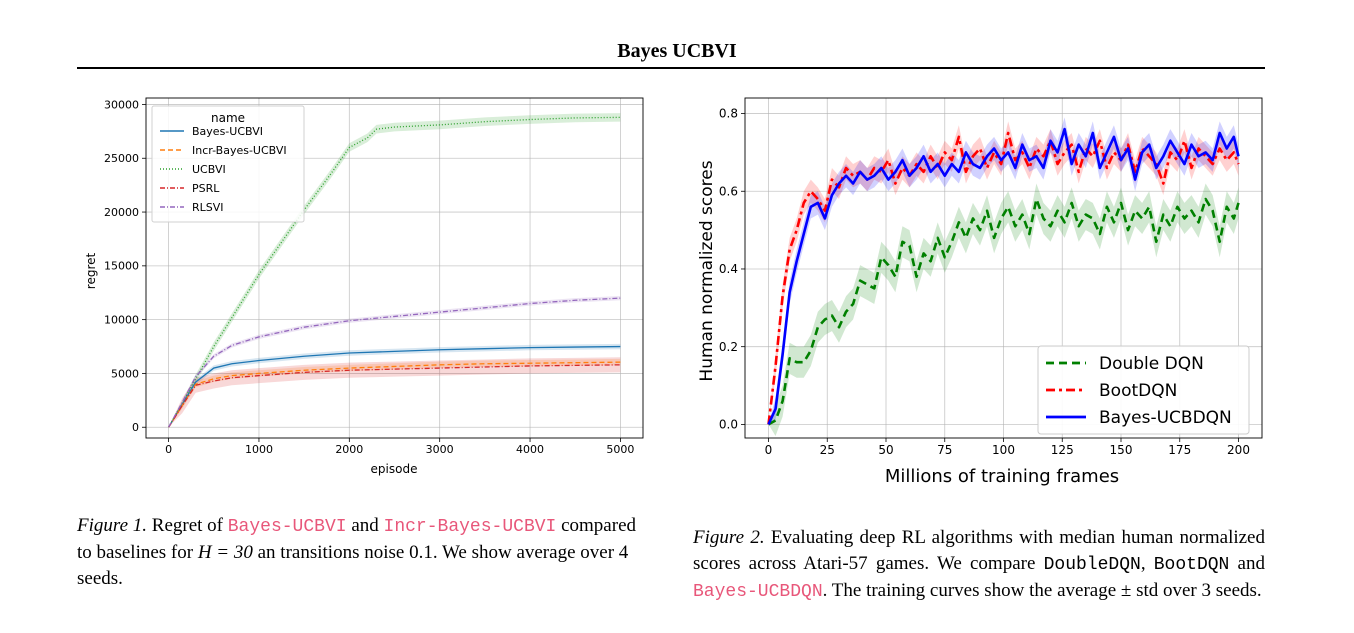  Describe the element at coordinates (530, 449) in the screenshot. I see `x-tick-label: 4000` at that location.